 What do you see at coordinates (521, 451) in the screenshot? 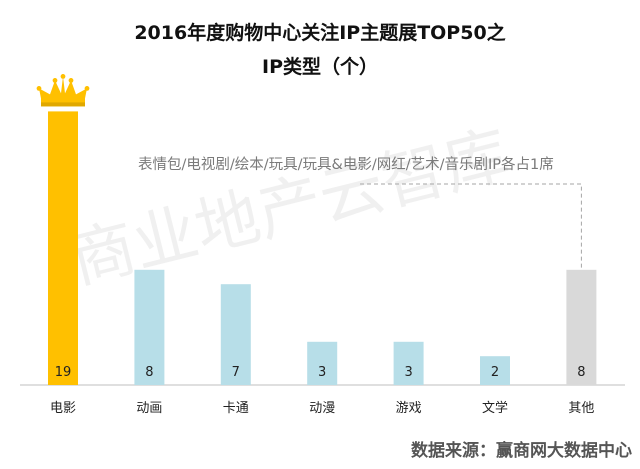
I see `data-source: 数据来源：赢商网大数据中心` at bounding box center [521, 451].